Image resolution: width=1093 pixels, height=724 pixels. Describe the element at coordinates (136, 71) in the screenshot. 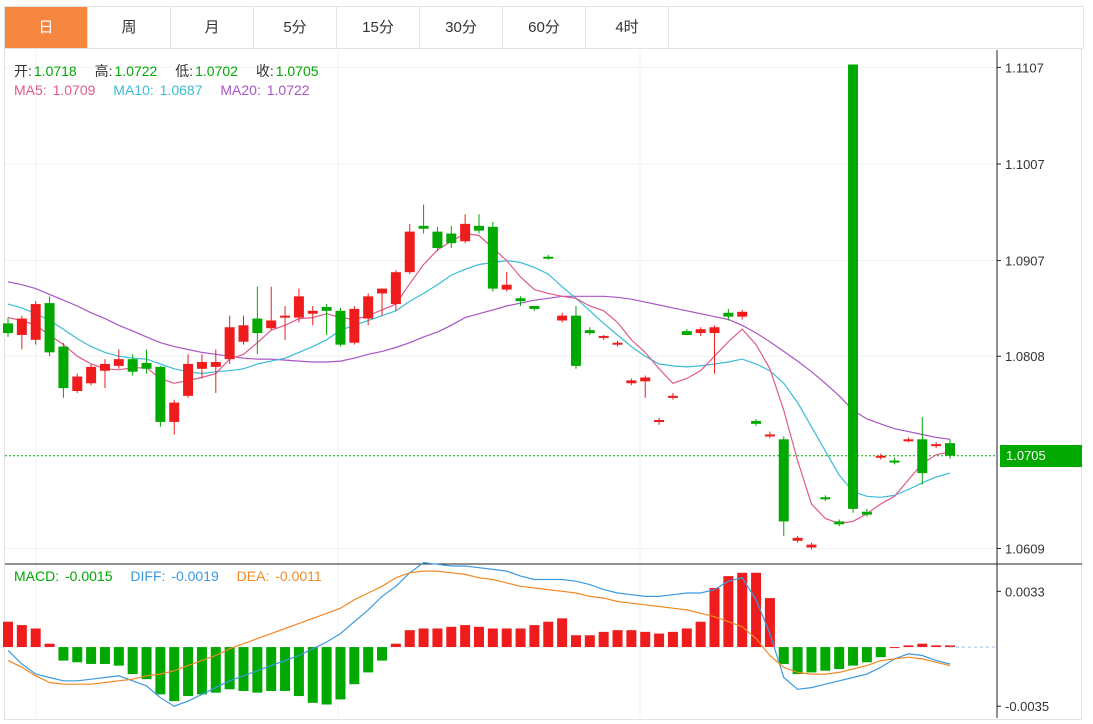

I see `high-value: 1.0722` at that location.